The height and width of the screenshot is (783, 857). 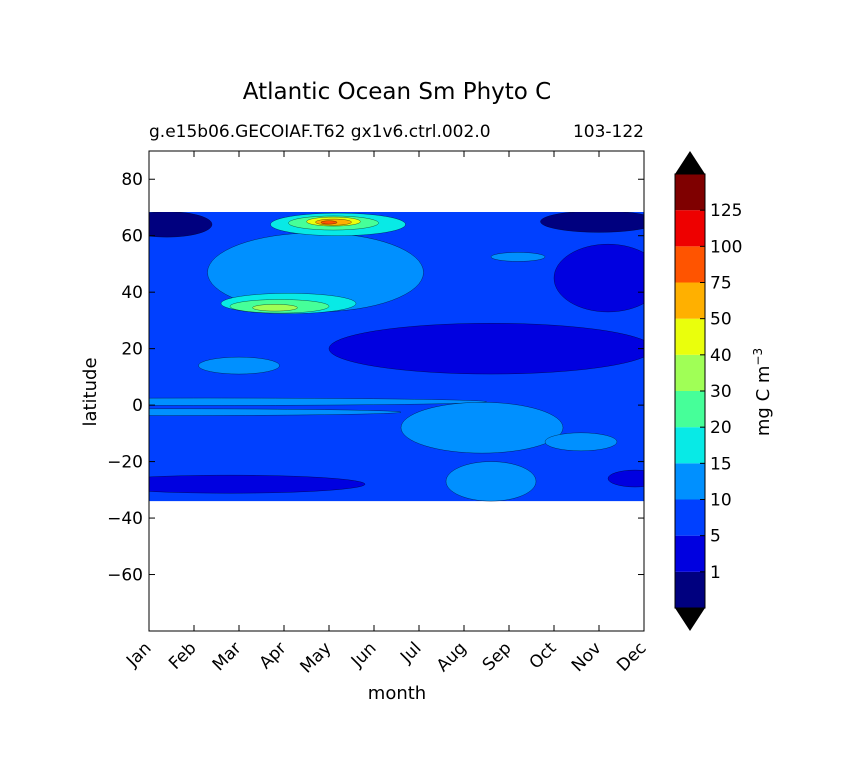 What do you see at coordinates (690, 162) in the screenshot?
I see `colorbar-extend-over` at bounding box center [690, 162].